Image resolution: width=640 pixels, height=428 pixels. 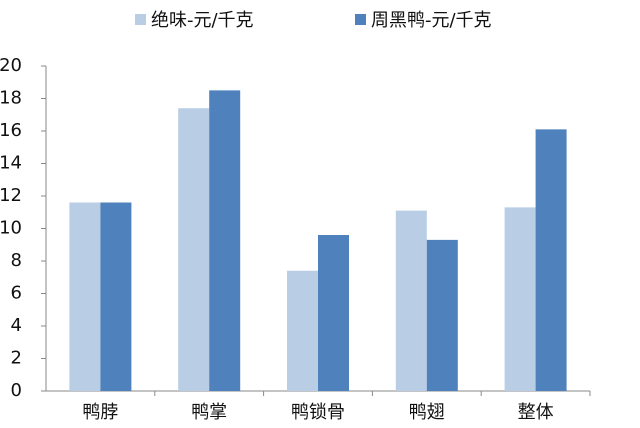 What do you see at coordinates (209, 412) in the screenshot?
I see `x-tick-label: 鸭掌` at bounding box center [209, 412].